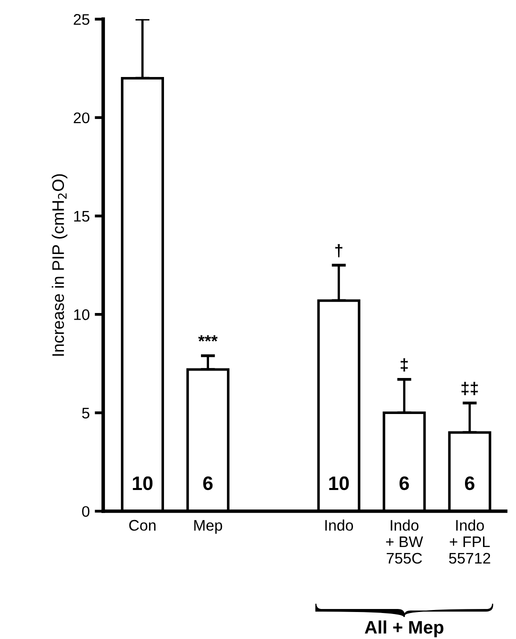 This screenshot has width=516, height=639. Describe the element at coordinates (339, 525) in the screenshot. I see `x-tick-label: Indo` at that location.